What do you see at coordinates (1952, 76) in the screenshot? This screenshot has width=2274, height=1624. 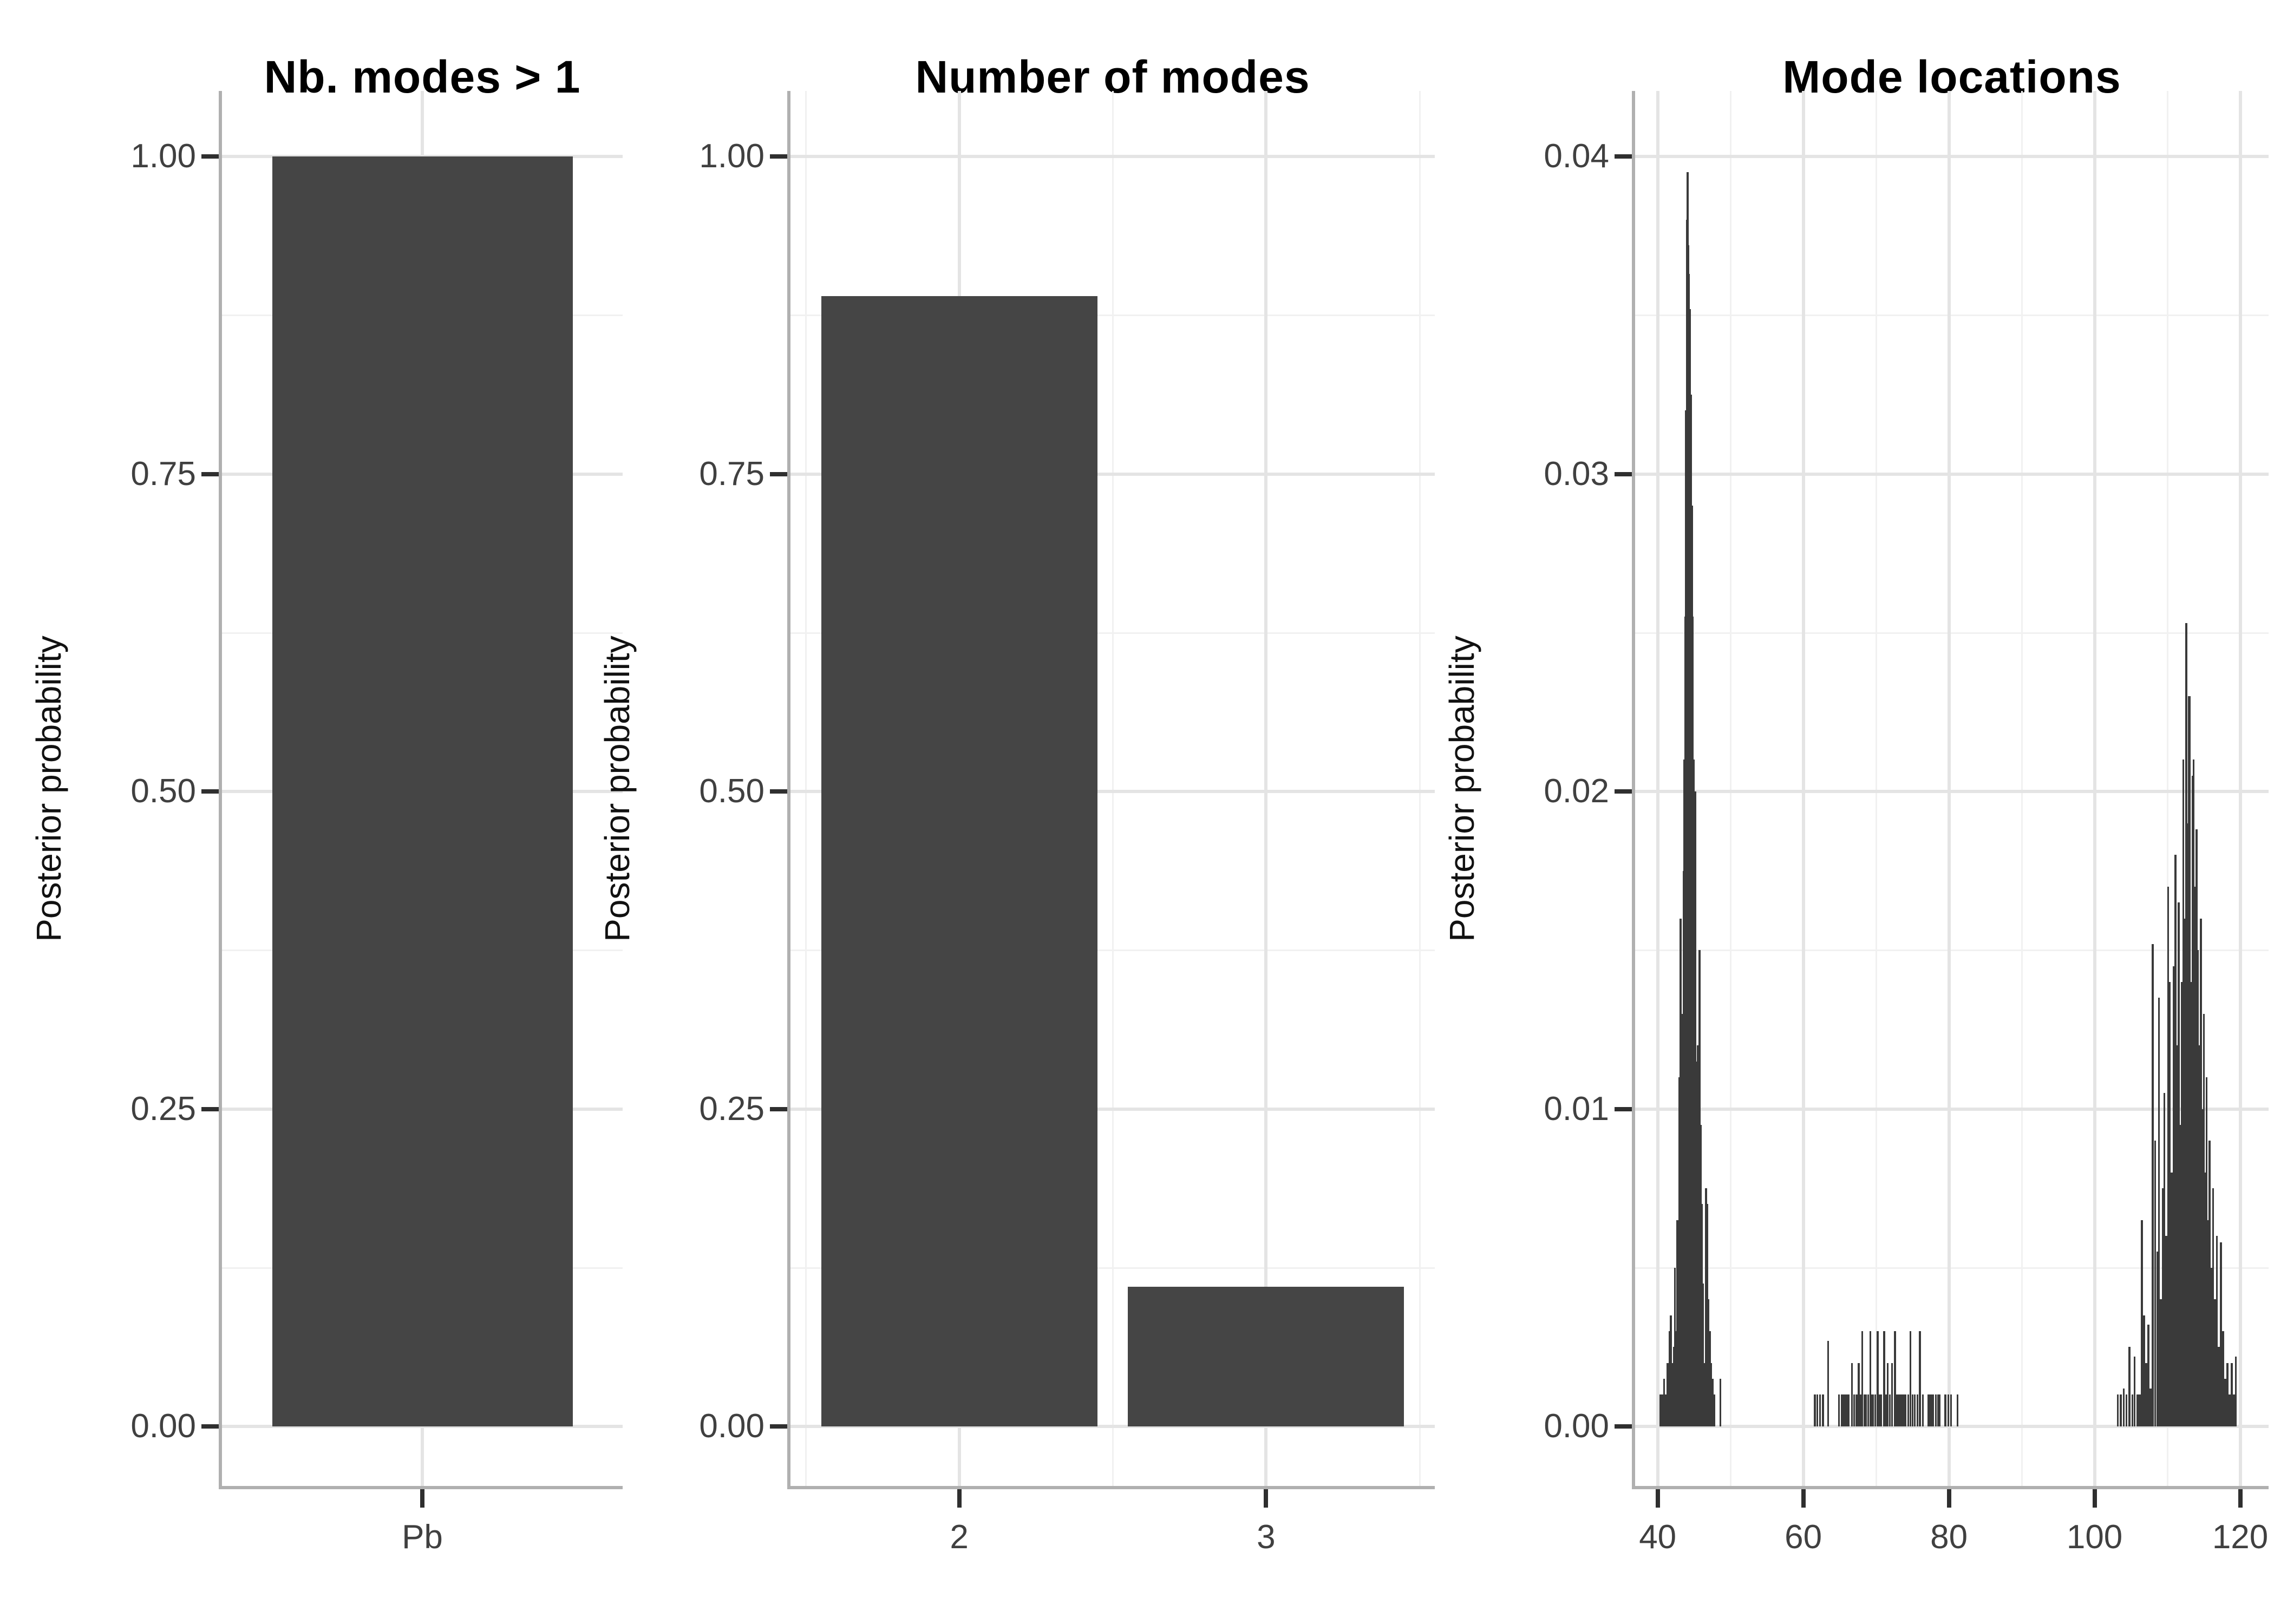 I see `panel-title-mode-locations: Mode locations` at bounding box center [1952, 76].